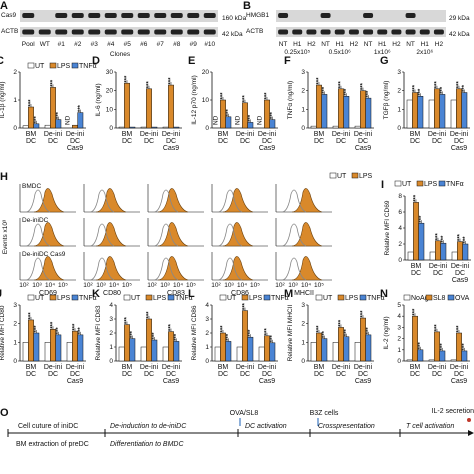 This screenshot has height=474, width=474. Describe the element at coordinates (399, 316) in the screenshot. I see `y-tick-label: 4` at that location.